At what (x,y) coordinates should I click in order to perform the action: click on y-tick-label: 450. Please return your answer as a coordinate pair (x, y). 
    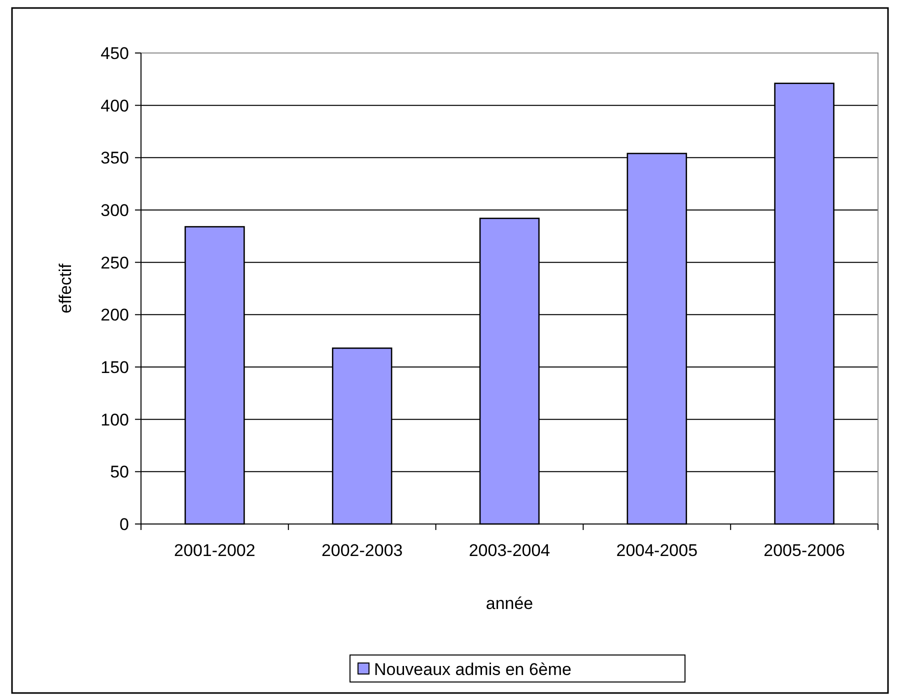
    Looking at the image, I should click on (114, 53).